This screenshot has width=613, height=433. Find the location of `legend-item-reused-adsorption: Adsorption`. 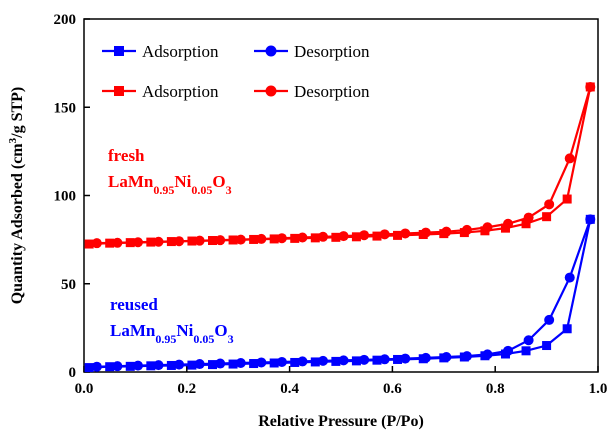

legend-item-reused-adsorption: Adsorption is located at coordinates (160, 51).